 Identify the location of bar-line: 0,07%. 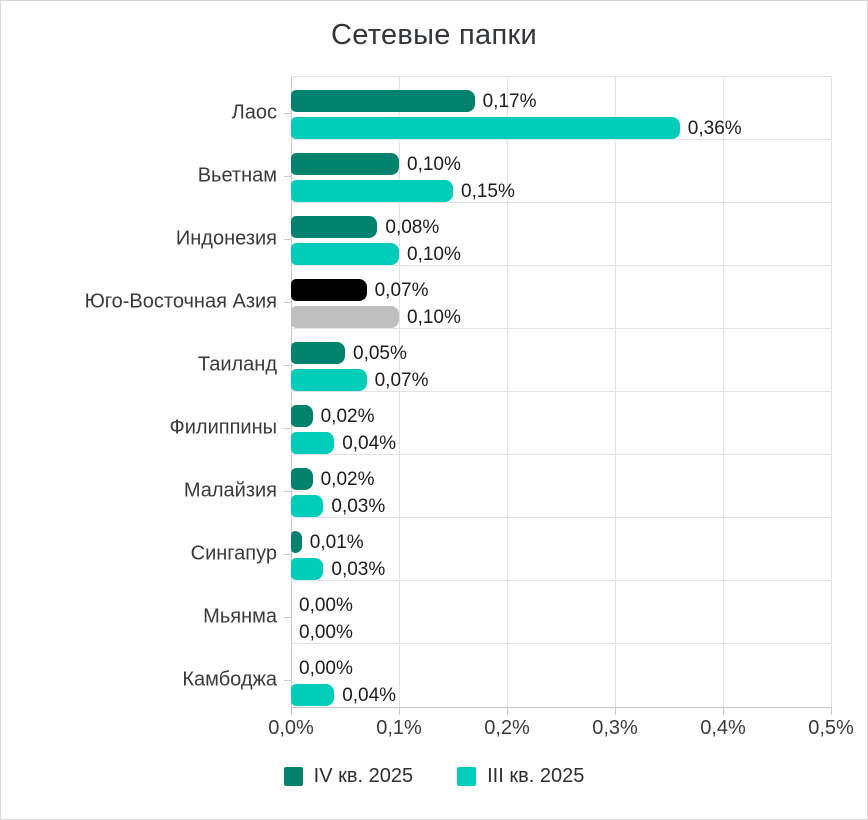
(561, 290).